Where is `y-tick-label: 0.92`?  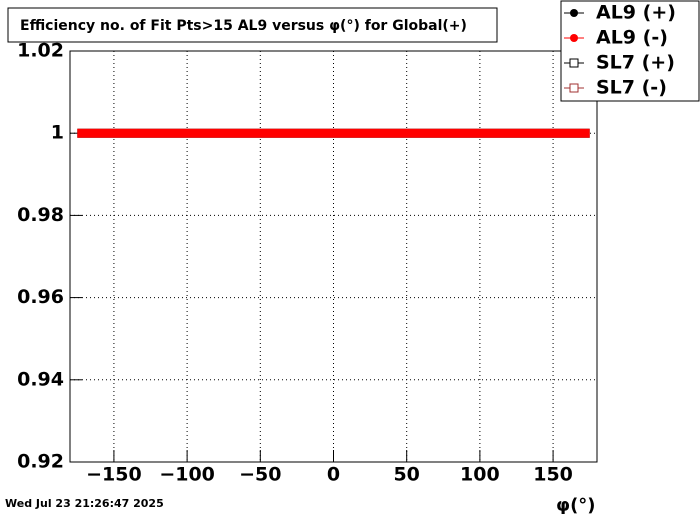 y-tick-label: 0.92 is located at coordinates (40, 462).